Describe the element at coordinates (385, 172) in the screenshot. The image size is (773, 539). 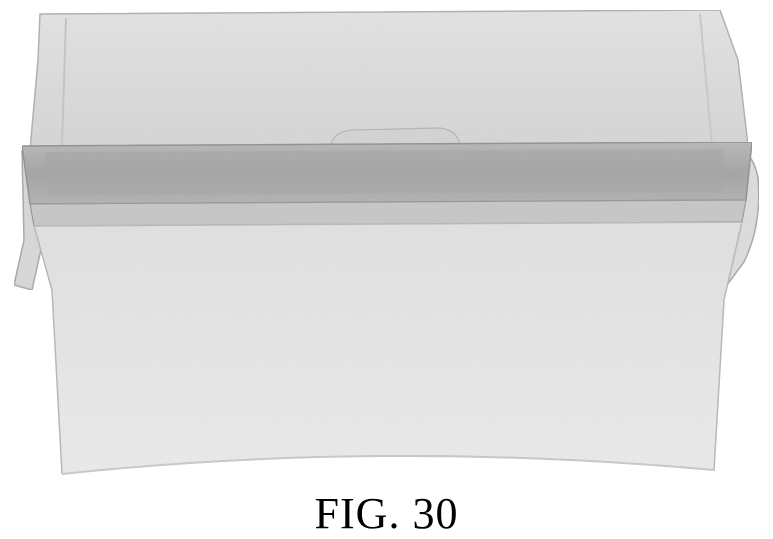
I see `rim-inner-highlight` at that location.